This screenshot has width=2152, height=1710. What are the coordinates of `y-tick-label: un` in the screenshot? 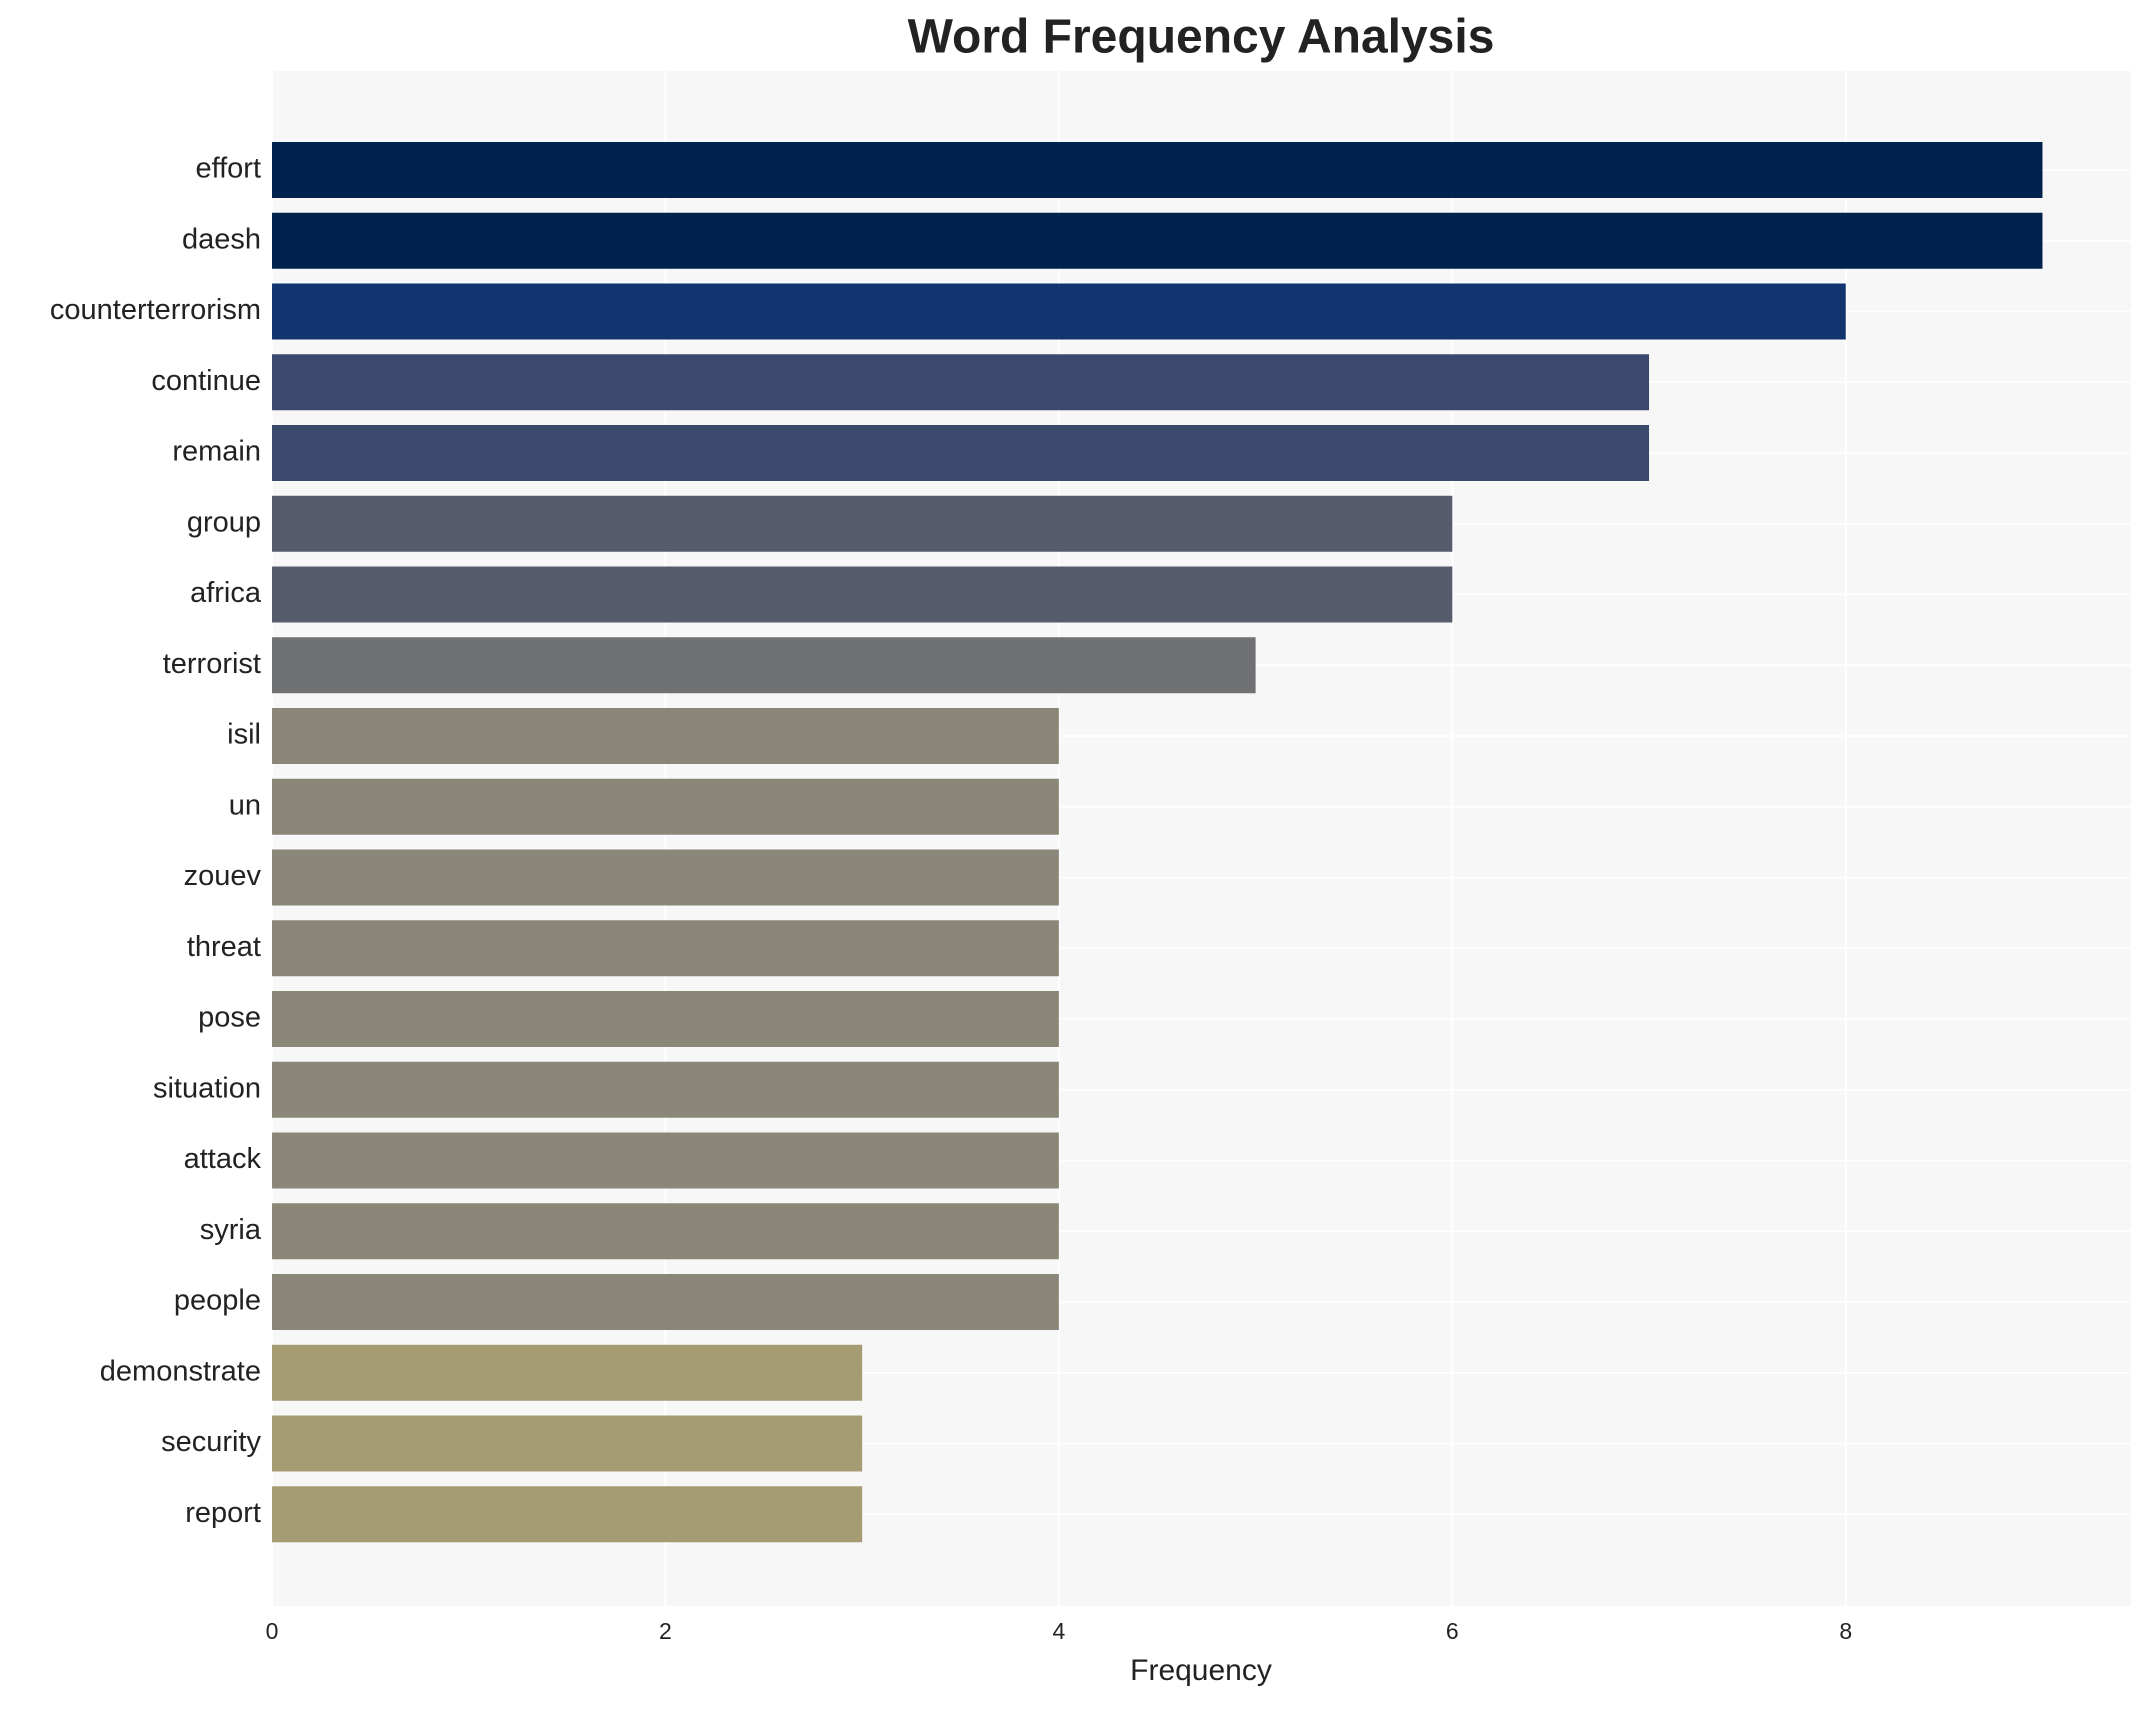 It's located at (245, 805).